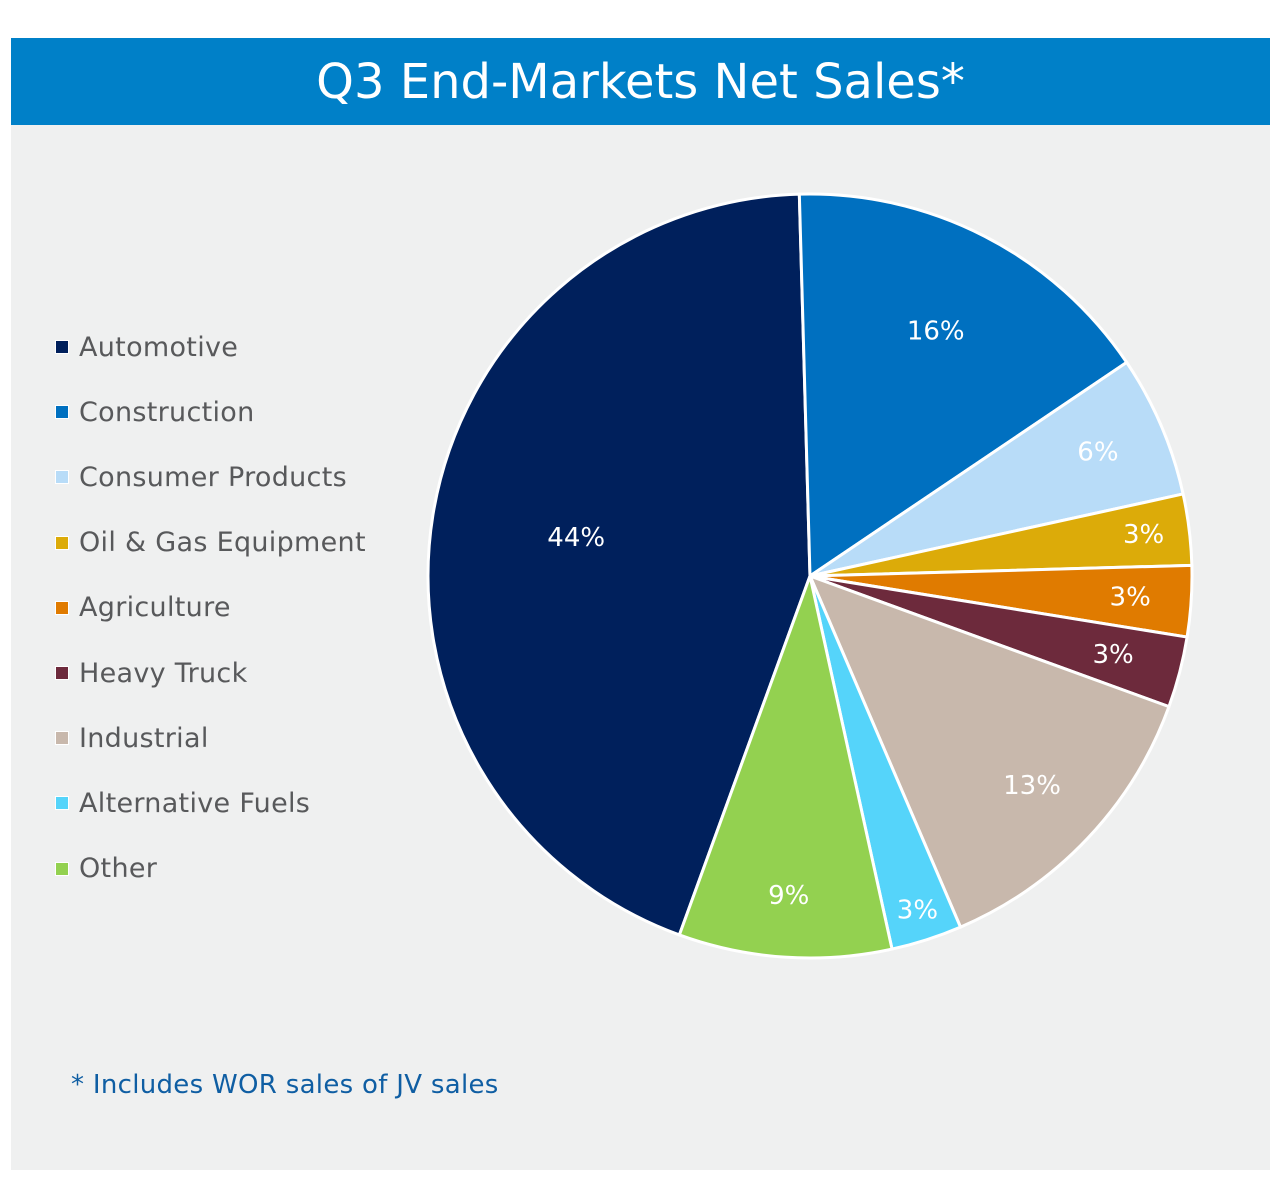 The image size is (1279, 1191). I want to click on legend-item-other: Other, so click(106, 869).